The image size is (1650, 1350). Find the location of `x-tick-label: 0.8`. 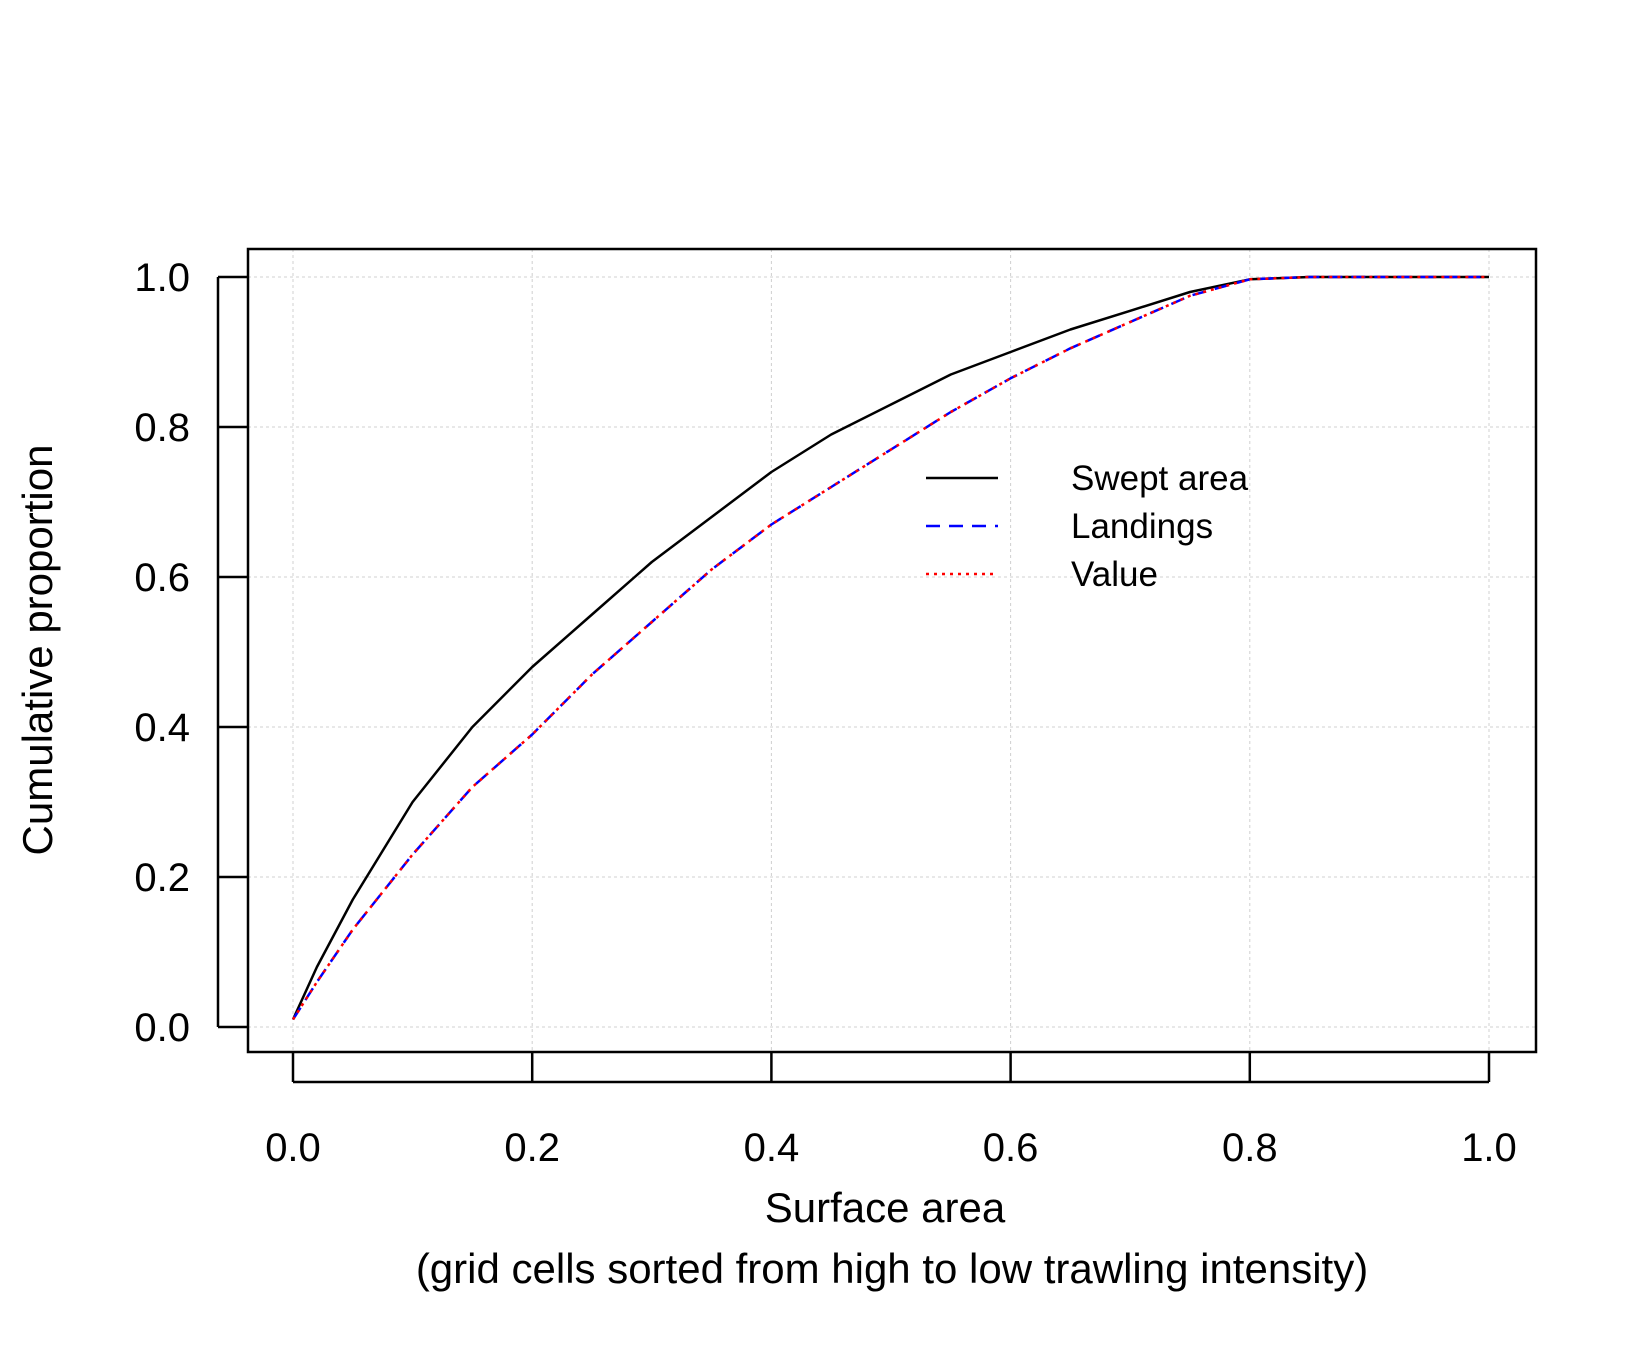

x-tick-label: 0.8 is located at coordinates (1250, 1148).